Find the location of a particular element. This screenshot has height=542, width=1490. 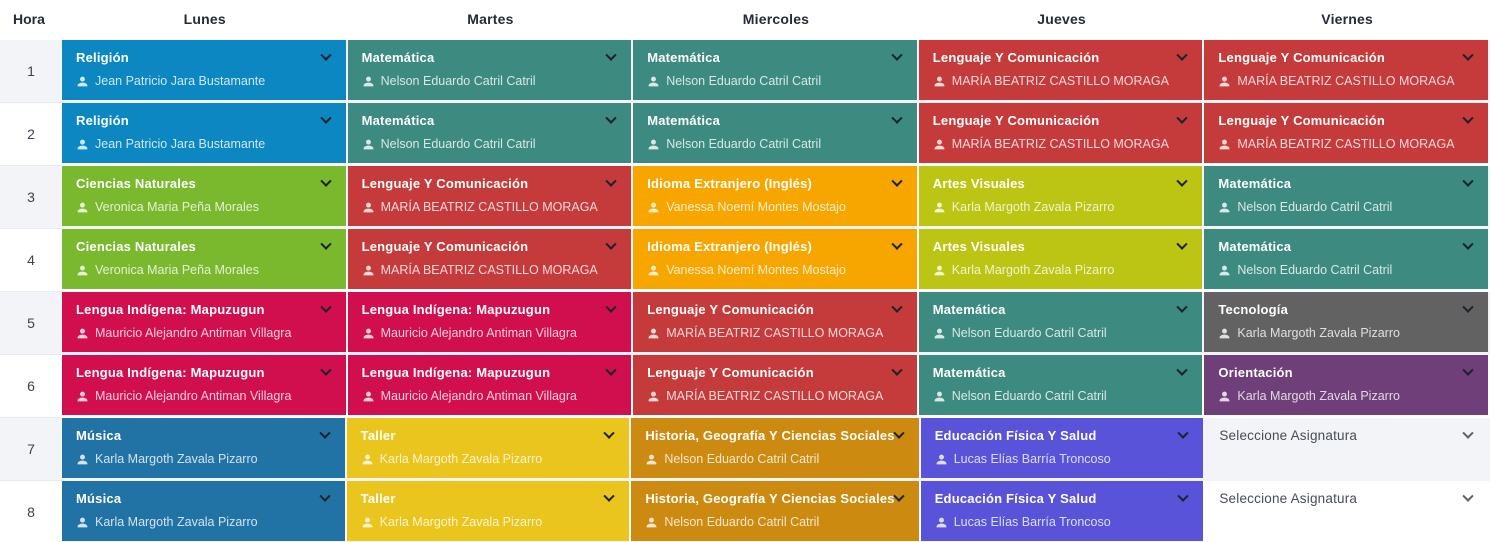

subject-cell-header: Música is located at coordinates (204, 498).